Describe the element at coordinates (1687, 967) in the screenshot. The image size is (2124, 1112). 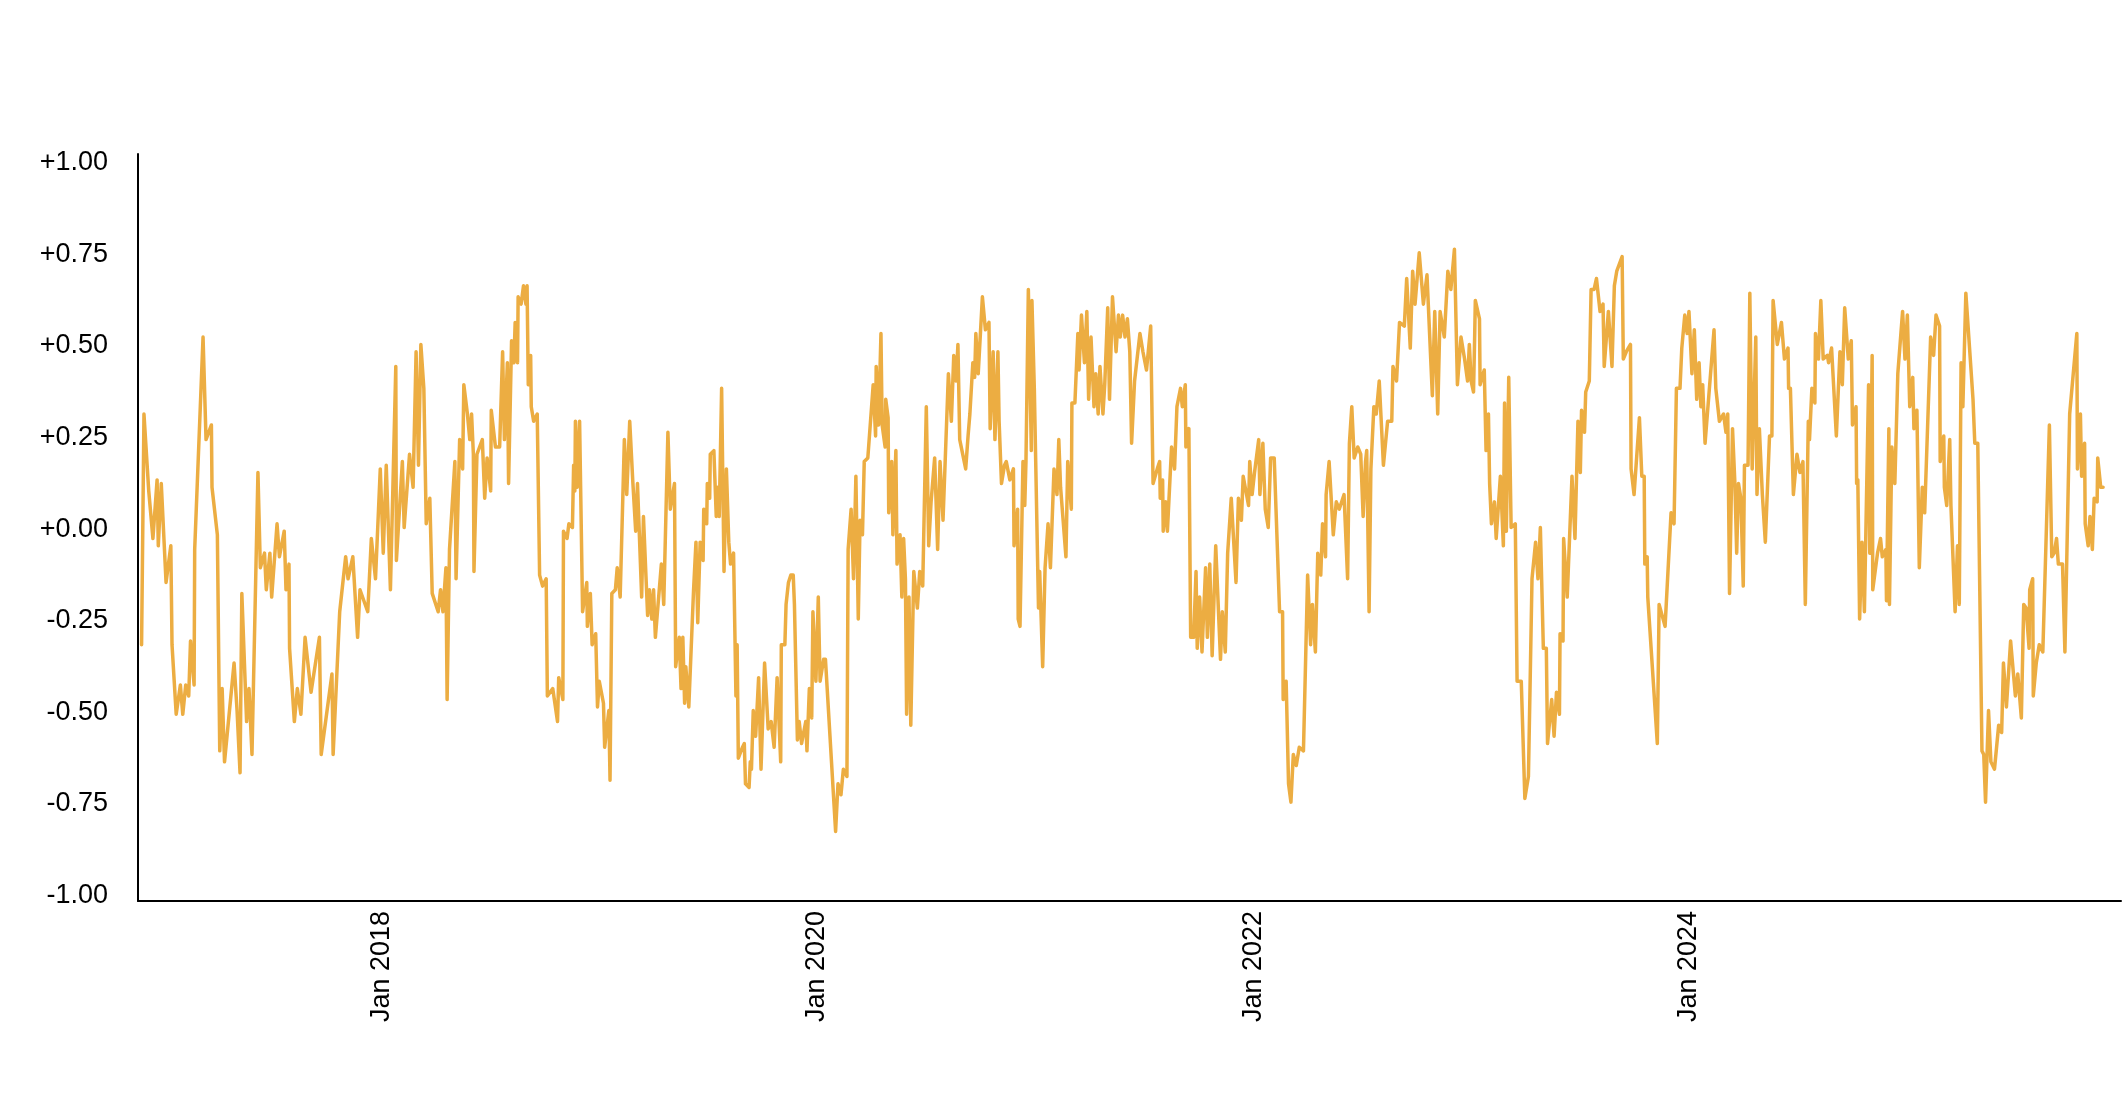
I see `x-tick-label: Jan 2024` at that location.